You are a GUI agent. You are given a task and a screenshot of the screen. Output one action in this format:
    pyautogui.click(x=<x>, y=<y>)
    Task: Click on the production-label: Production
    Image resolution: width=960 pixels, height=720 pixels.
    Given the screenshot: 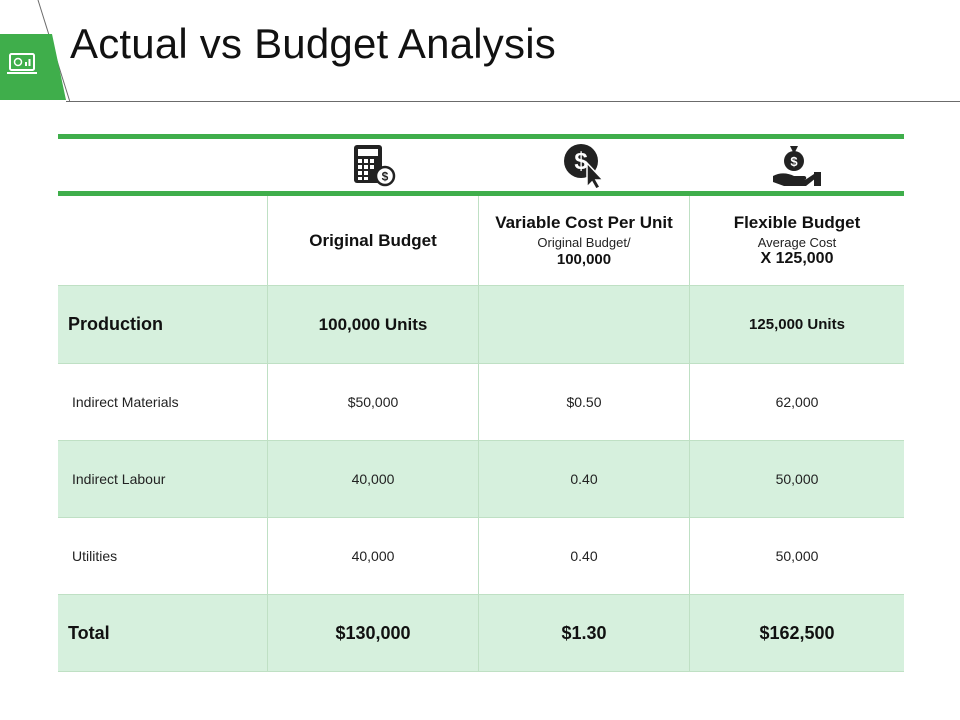 What is the action you would take?
    pyautogui.click(x=115, y=324)
    